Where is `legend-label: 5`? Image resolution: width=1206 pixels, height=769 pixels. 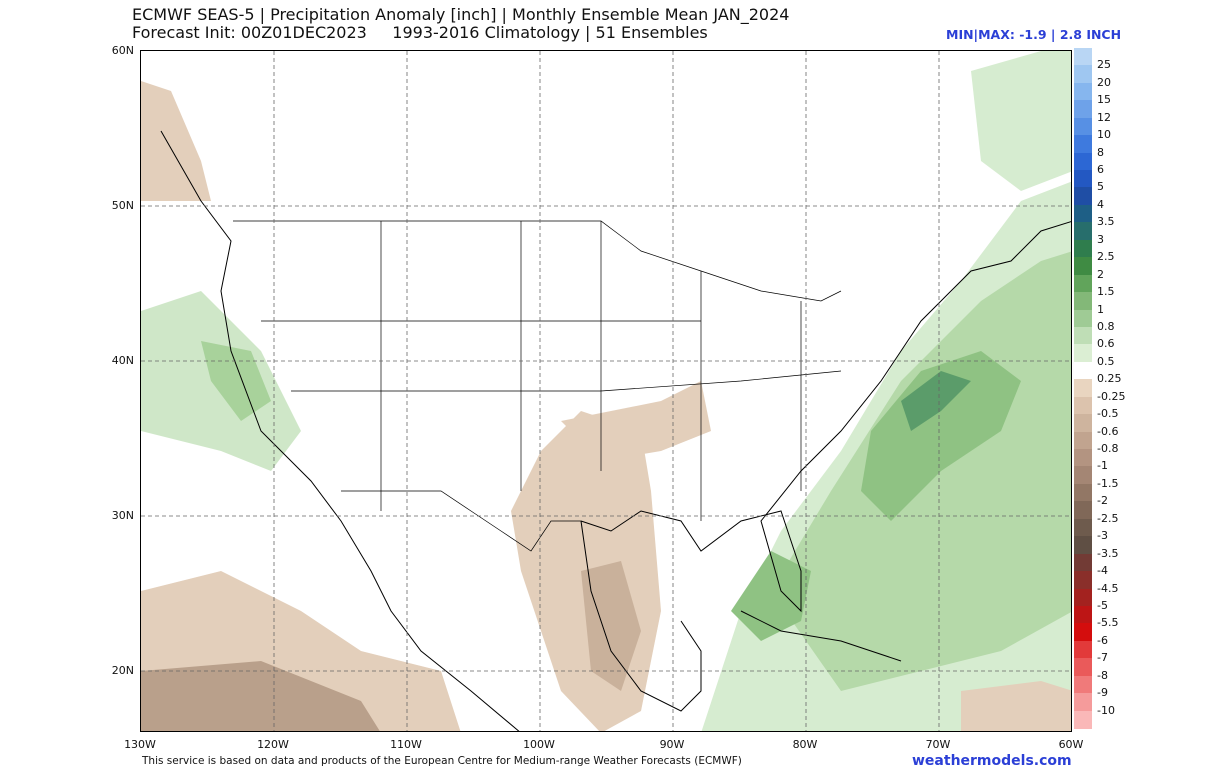
legend-label: 5 is located at coordinates (1100, 187).